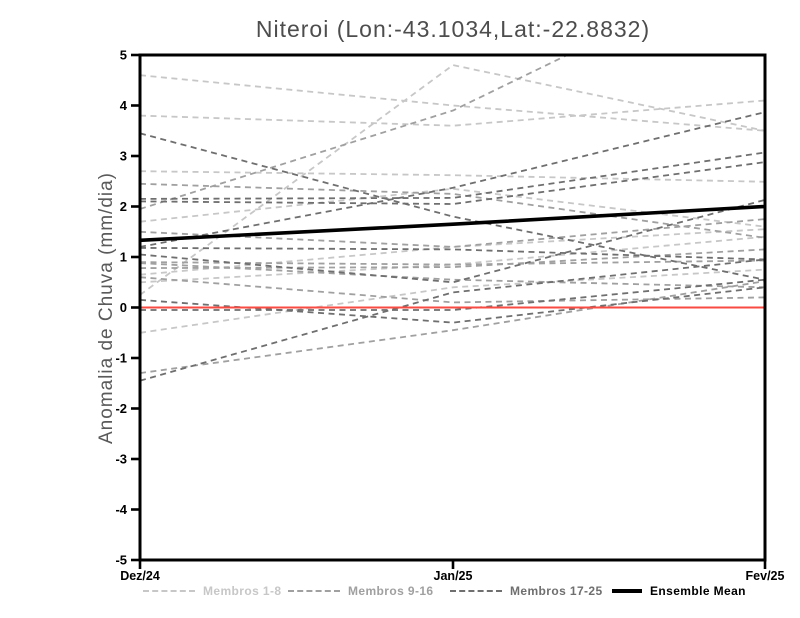 The image size is (800, 618). Describe the element at coordinates (242, 591) in the screenshot. I see `legend-label: Membros 1-8` at that location.